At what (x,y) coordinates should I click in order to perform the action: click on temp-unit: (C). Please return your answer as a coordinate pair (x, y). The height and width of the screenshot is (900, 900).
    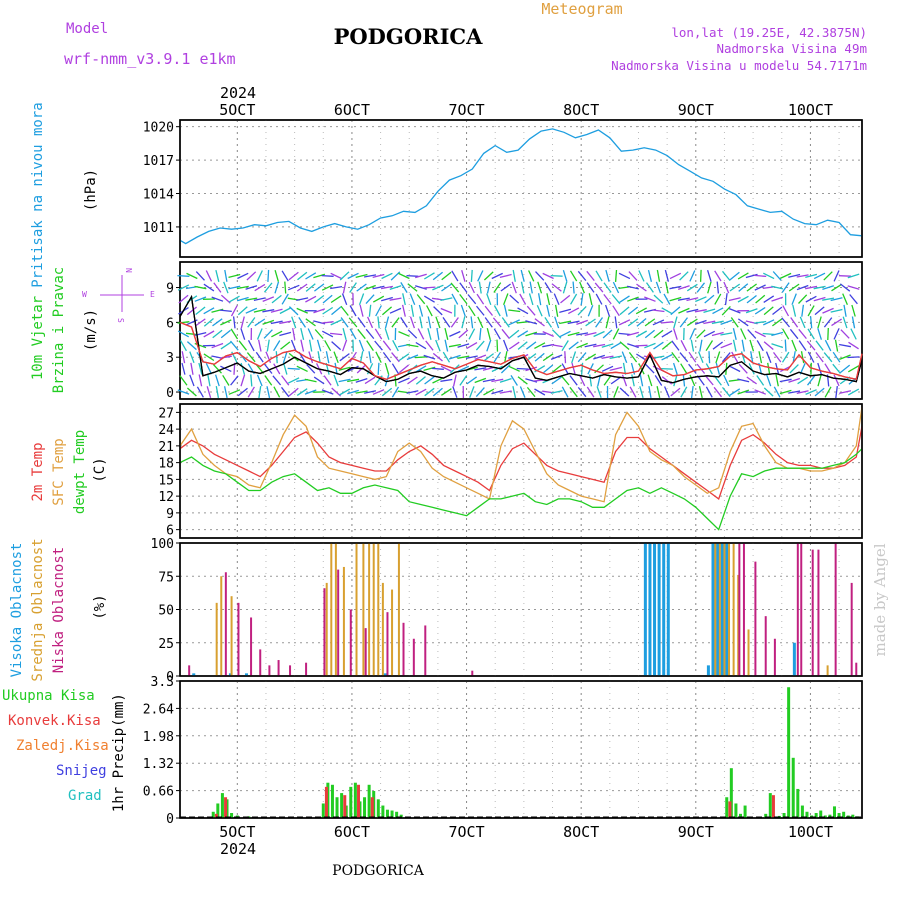
    Looking at the image, I should click on (100, 469).